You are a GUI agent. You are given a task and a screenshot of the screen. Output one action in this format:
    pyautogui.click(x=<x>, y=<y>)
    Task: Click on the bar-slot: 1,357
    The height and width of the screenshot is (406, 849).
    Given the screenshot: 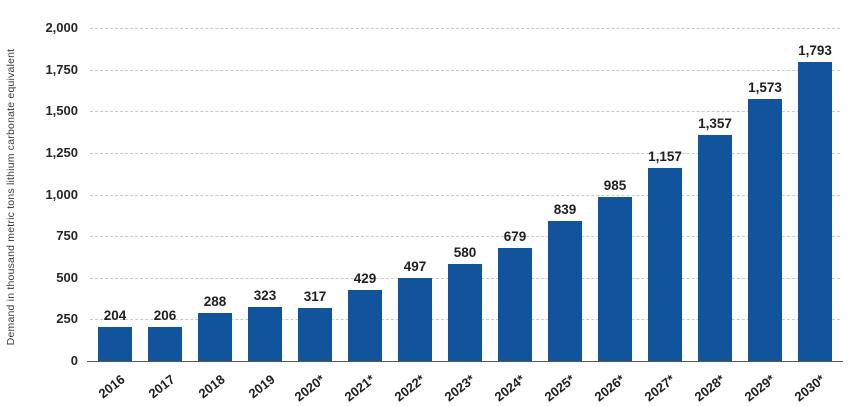 What is the action you would take?
    pyautogui.click(x=715, y=194)
    